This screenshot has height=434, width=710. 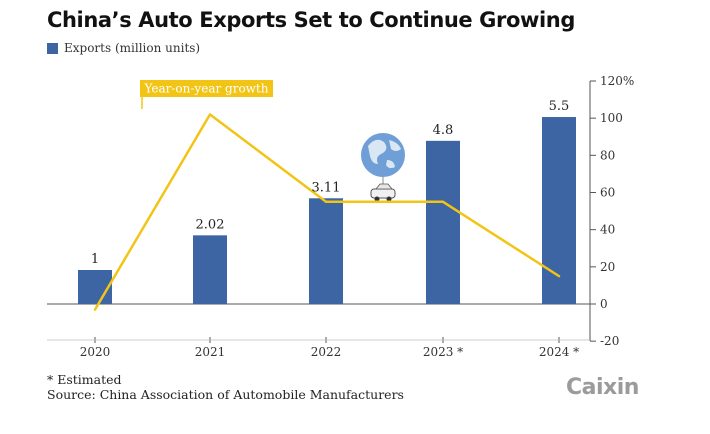 I want to click on growth-label-box, so click(x=206, y=88).